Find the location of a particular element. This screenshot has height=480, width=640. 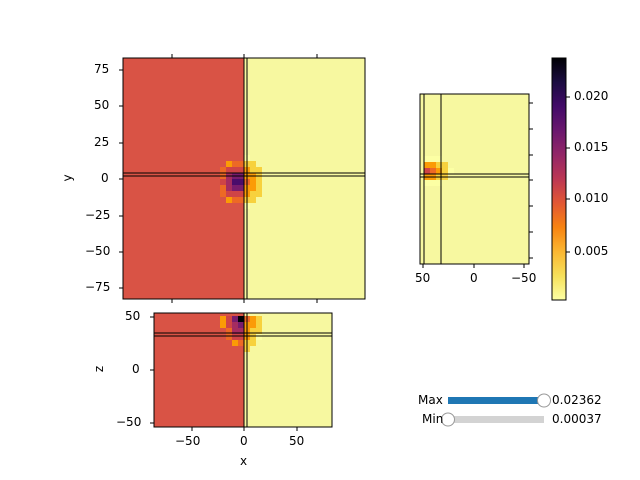

xy-ytick-label: 50 is located at coordinates (102, 105).